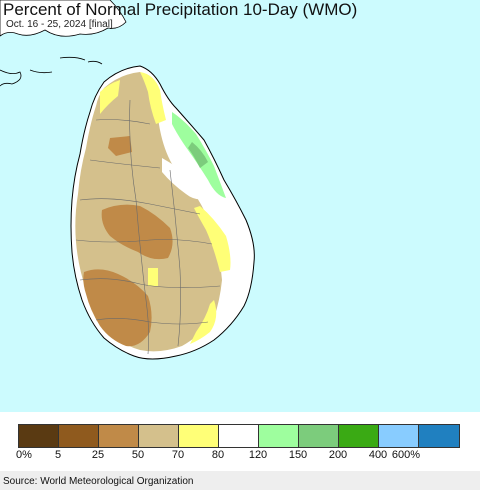 The width and height of the screenshot is (480, 490). I want to click on zone-70-80-southeast, so click(203, 322).